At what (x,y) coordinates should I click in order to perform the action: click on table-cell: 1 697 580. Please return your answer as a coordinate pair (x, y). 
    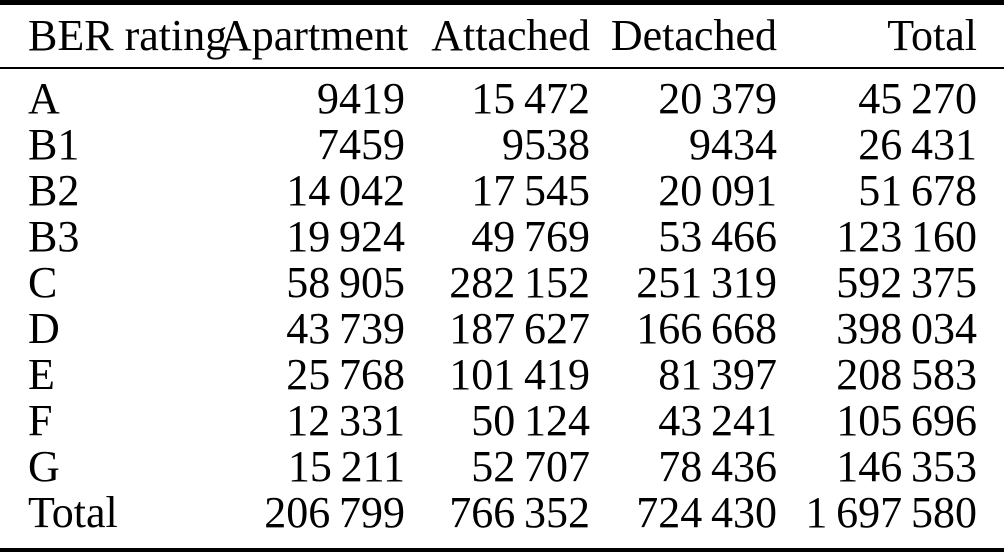
    Looking at the image, I should click on (891, 512).